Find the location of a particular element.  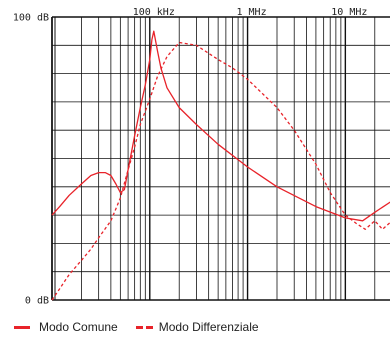

y-tick-label: 100 dB is located at coordinates (31, 18).